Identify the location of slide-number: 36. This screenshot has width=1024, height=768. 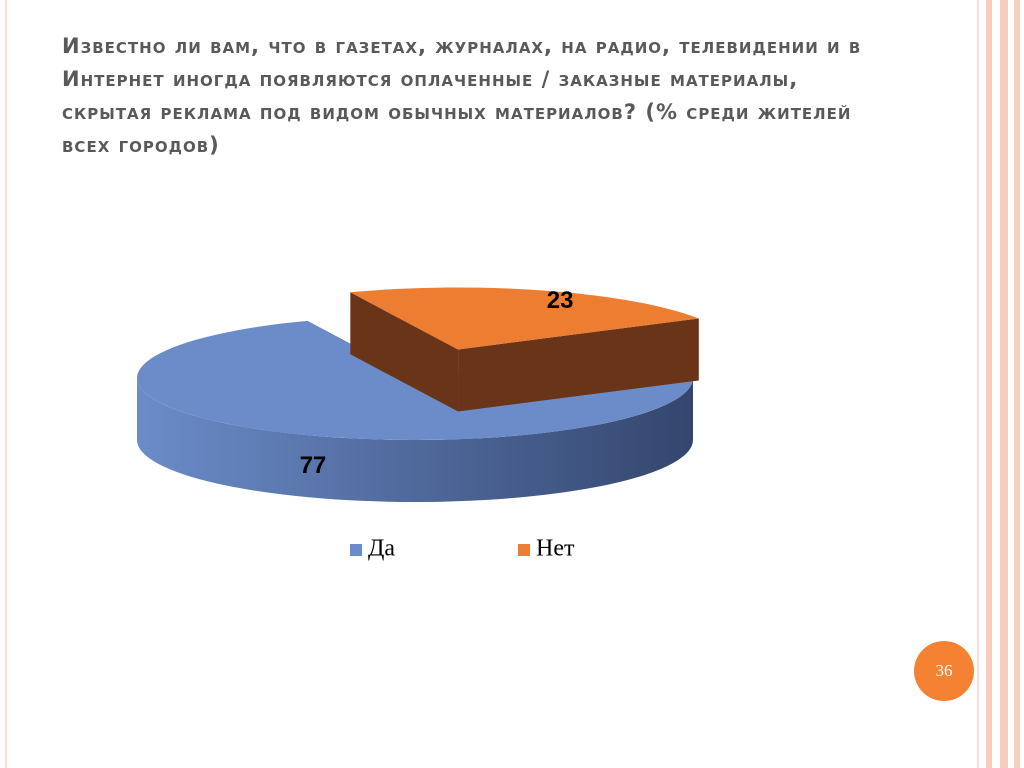
(944, 670).